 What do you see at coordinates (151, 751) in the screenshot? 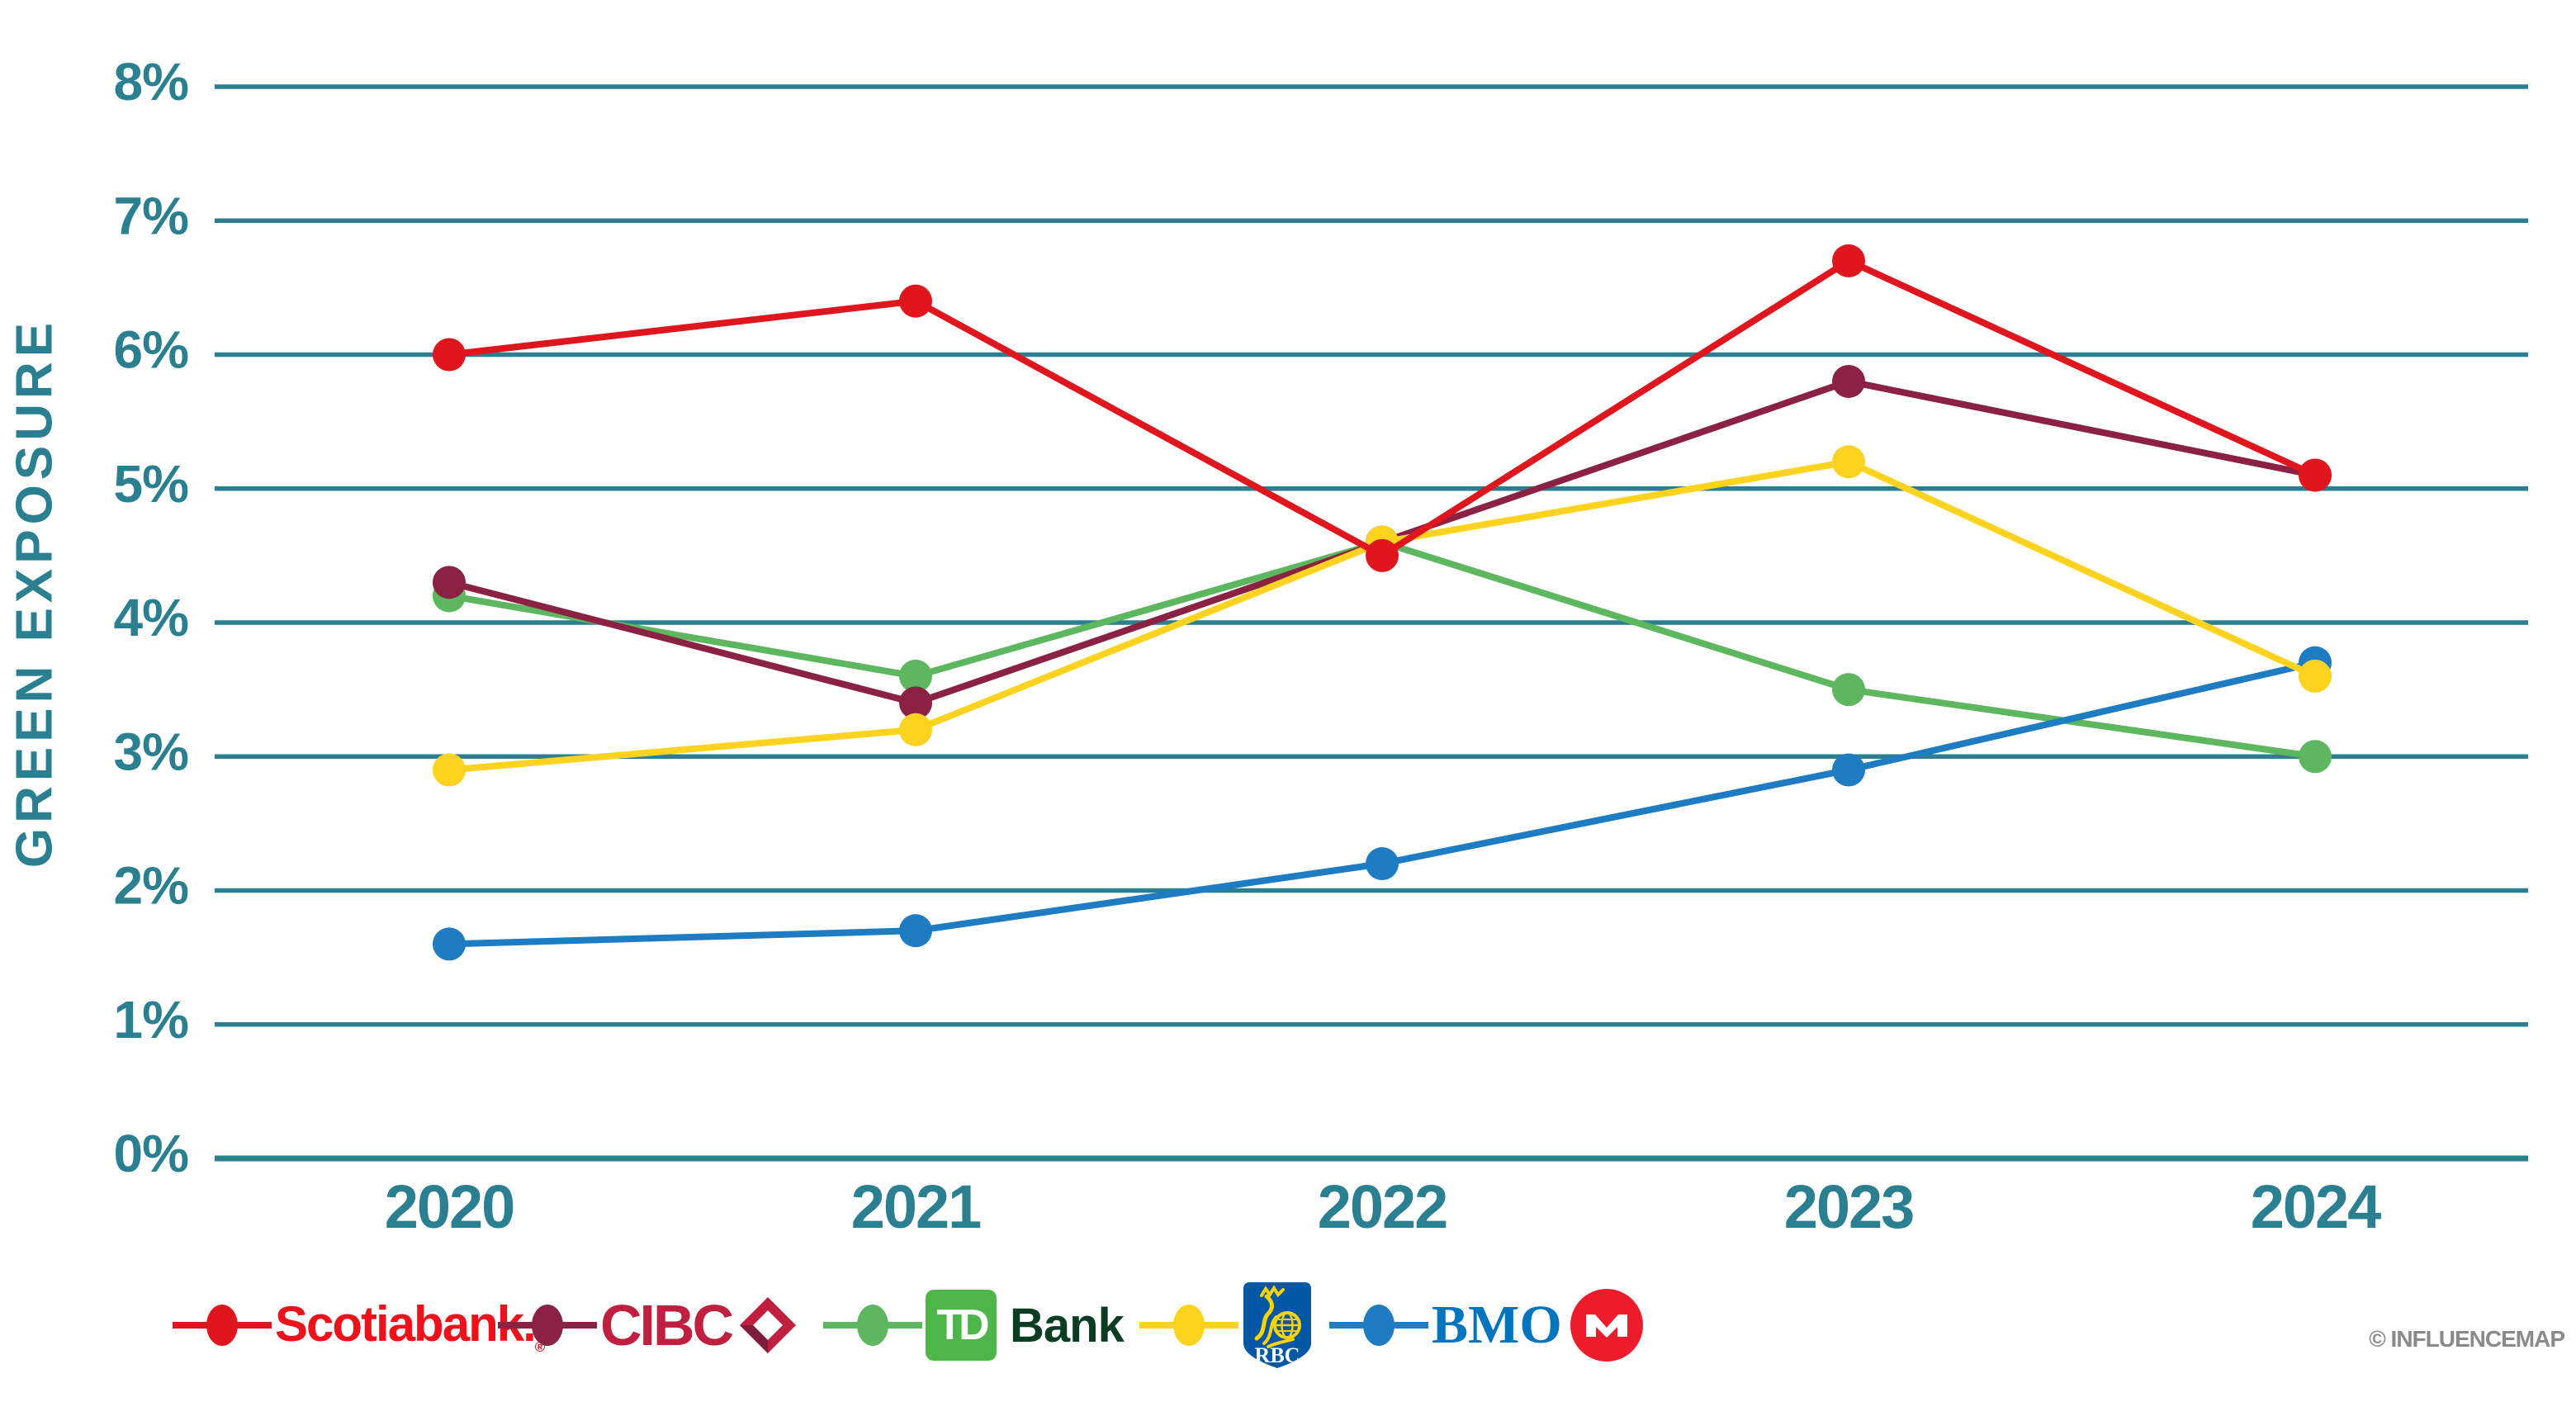
I see `y-tick-label-3%: 3%` at bounding box center [151, 751].